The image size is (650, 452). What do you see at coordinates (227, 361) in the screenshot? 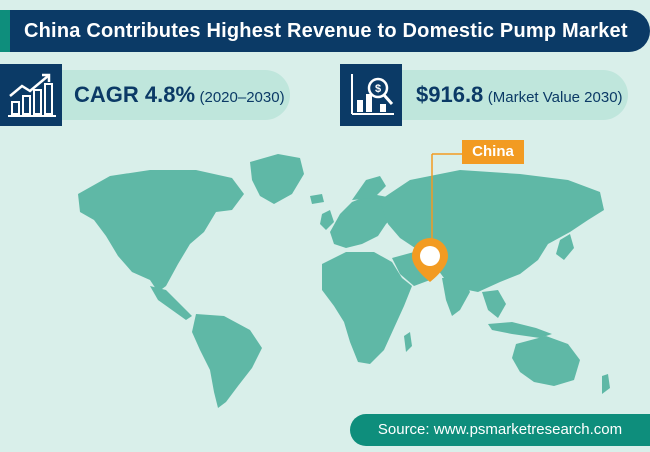
I see `south-america-shape` at bounding box center [227, 361].